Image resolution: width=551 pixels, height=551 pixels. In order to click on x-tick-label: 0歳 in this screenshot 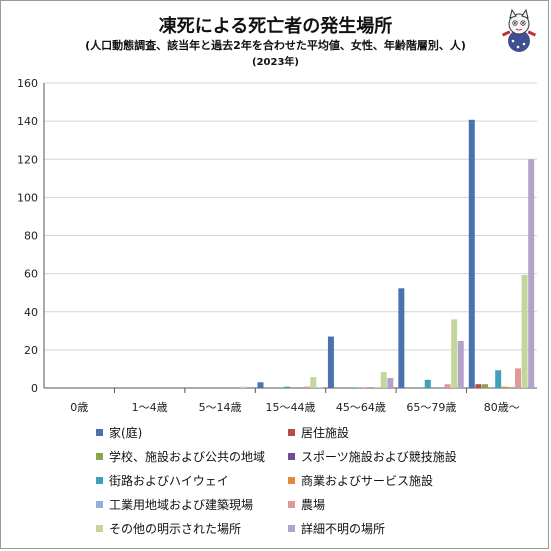, I will do `click(79, 407)`.